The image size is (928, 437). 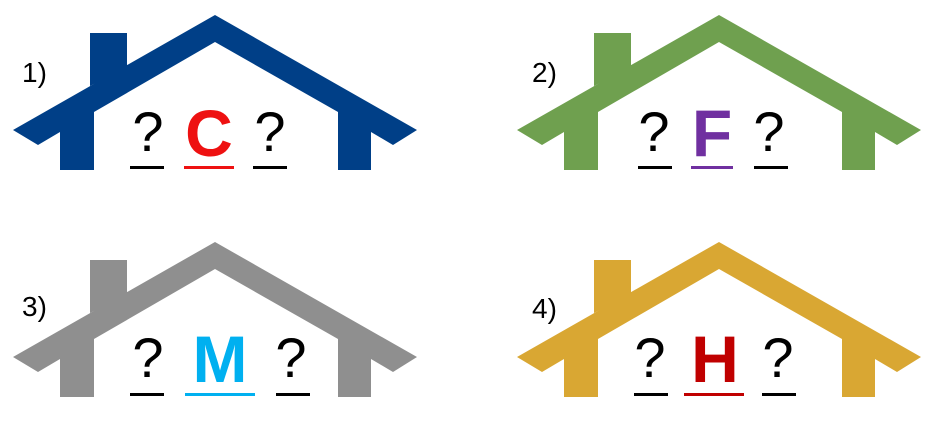 What do you see at coordinates (209, 133) in the screenshot?
I see `center-letter: C` at bounding box center [209, 133].